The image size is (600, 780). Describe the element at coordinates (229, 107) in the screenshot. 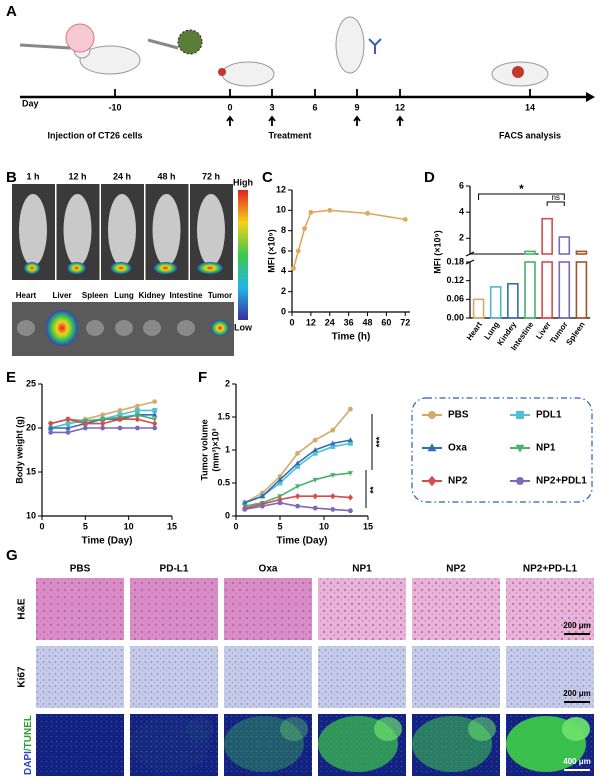

I see `day-label: 0` at that location.